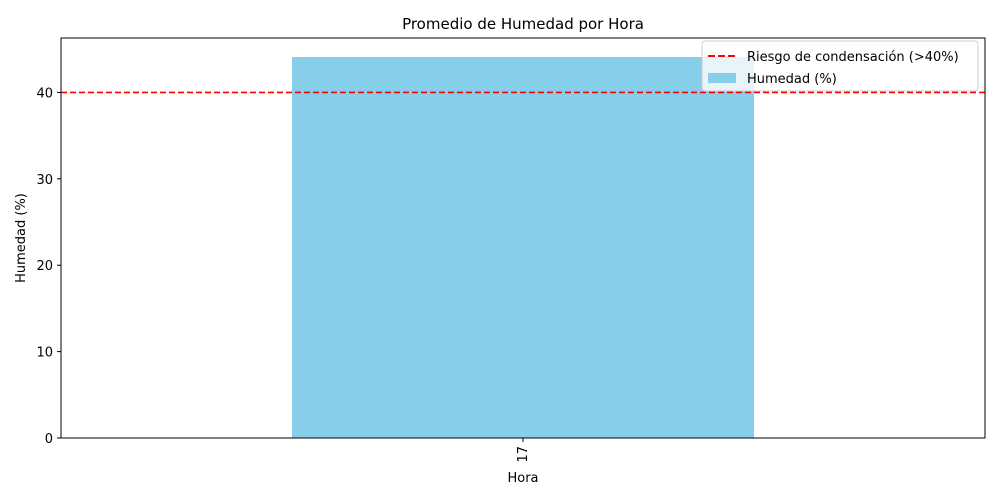 The image size is (1000, 504). I want to click on y-tick-label: 20, so click(44, 266).